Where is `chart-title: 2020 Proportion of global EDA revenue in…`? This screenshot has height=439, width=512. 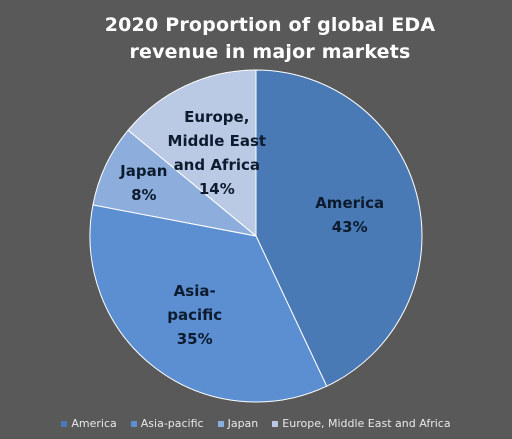 chart-title: 2020 Proportion of global EDA revenue in… is located at coordinates (270, 38).